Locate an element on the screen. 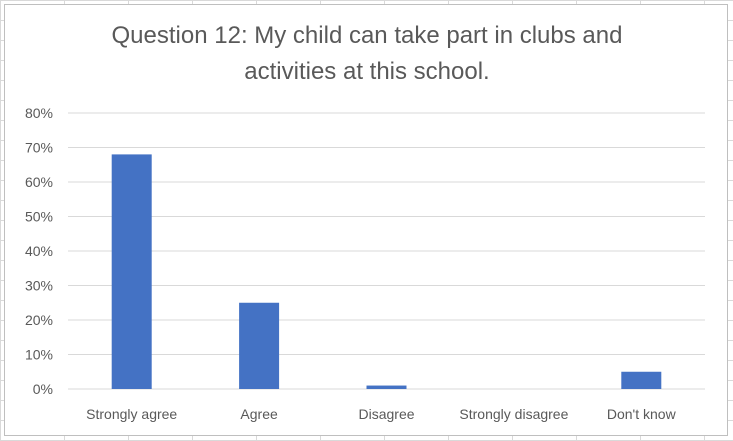 Image resolution: width=733 pixels, height=441 pixels. x-tick-label: Disagree is located at coordinates (386, 414).